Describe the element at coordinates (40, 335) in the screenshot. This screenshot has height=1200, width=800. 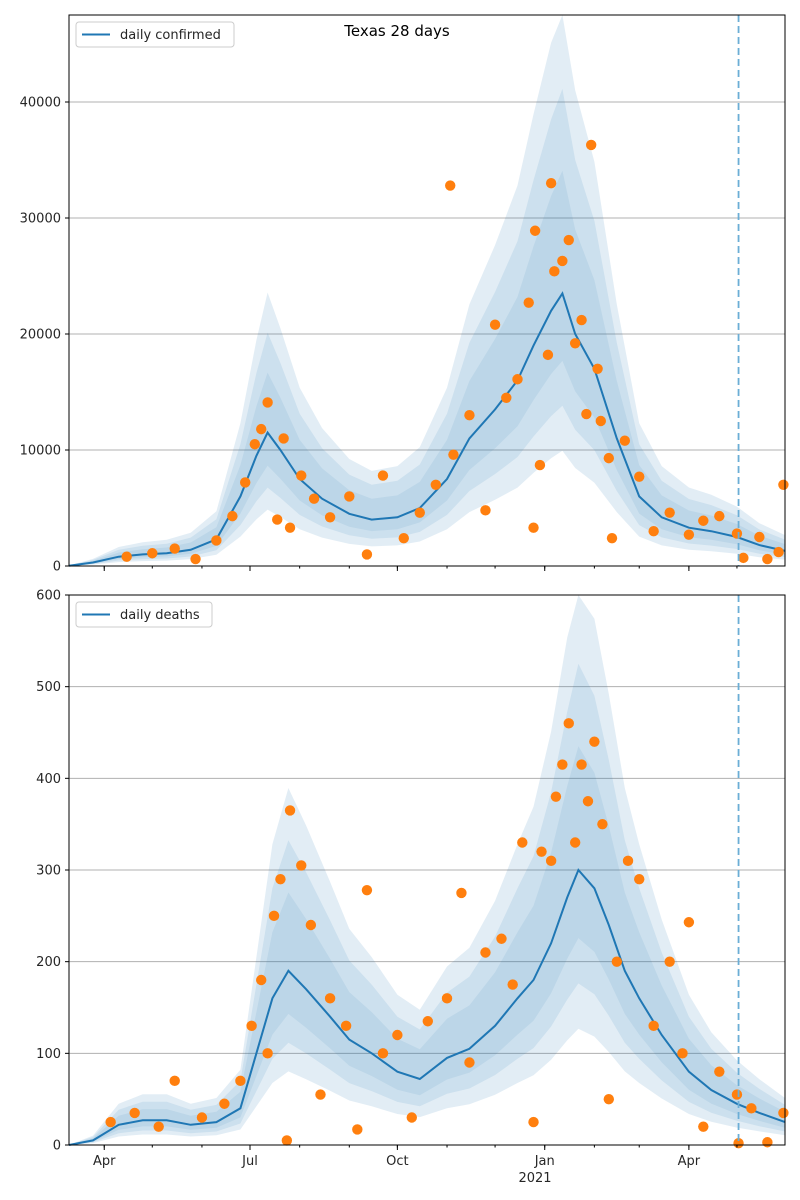
I see `y-tick-label: 20000` at that location.